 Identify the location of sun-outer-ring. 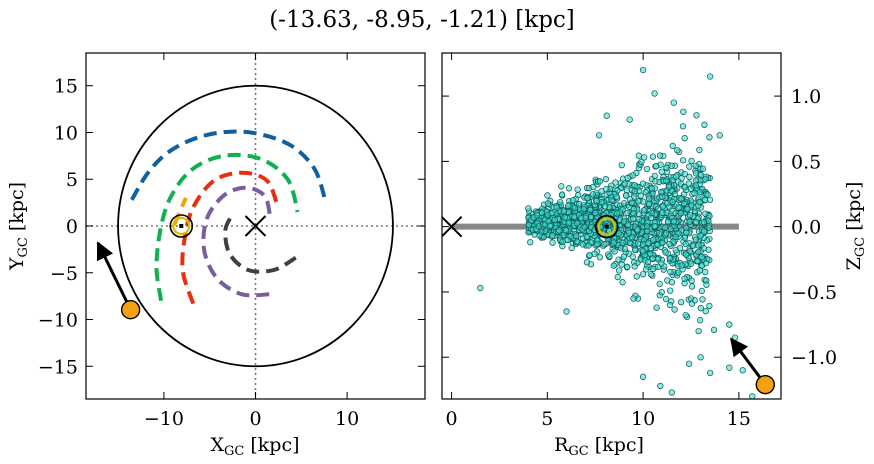
(606, 226).